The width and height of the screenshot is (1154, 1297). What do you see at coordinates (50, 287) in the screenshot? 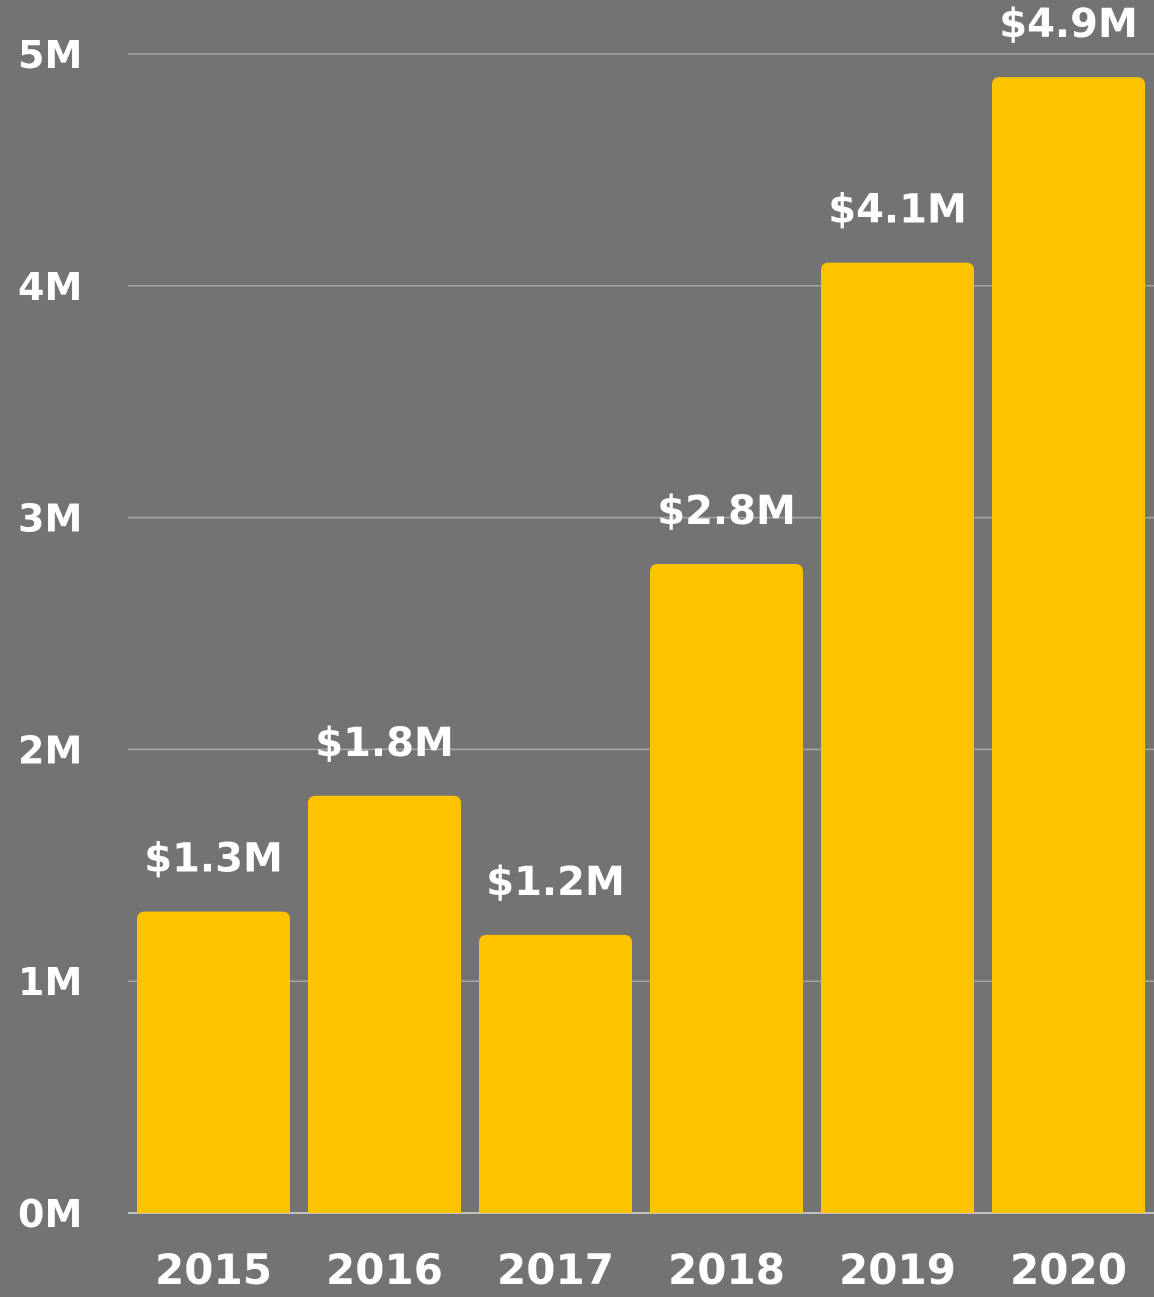
I see `y-tick-label: 4M` at bounding box center [50, 287].